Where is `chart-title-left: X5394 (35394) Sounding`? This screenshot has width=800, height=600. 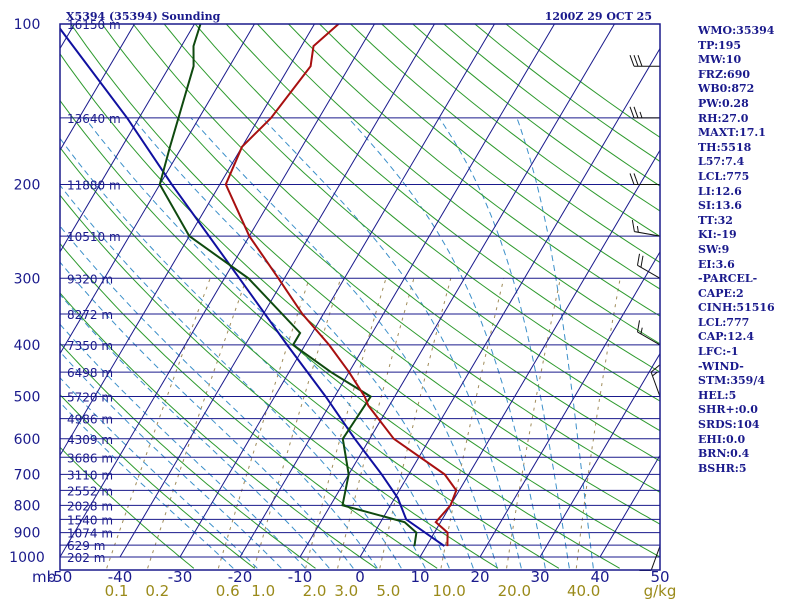
chart-title-left: X5394 (35394) Sounding is located at coordinates (143, 16).